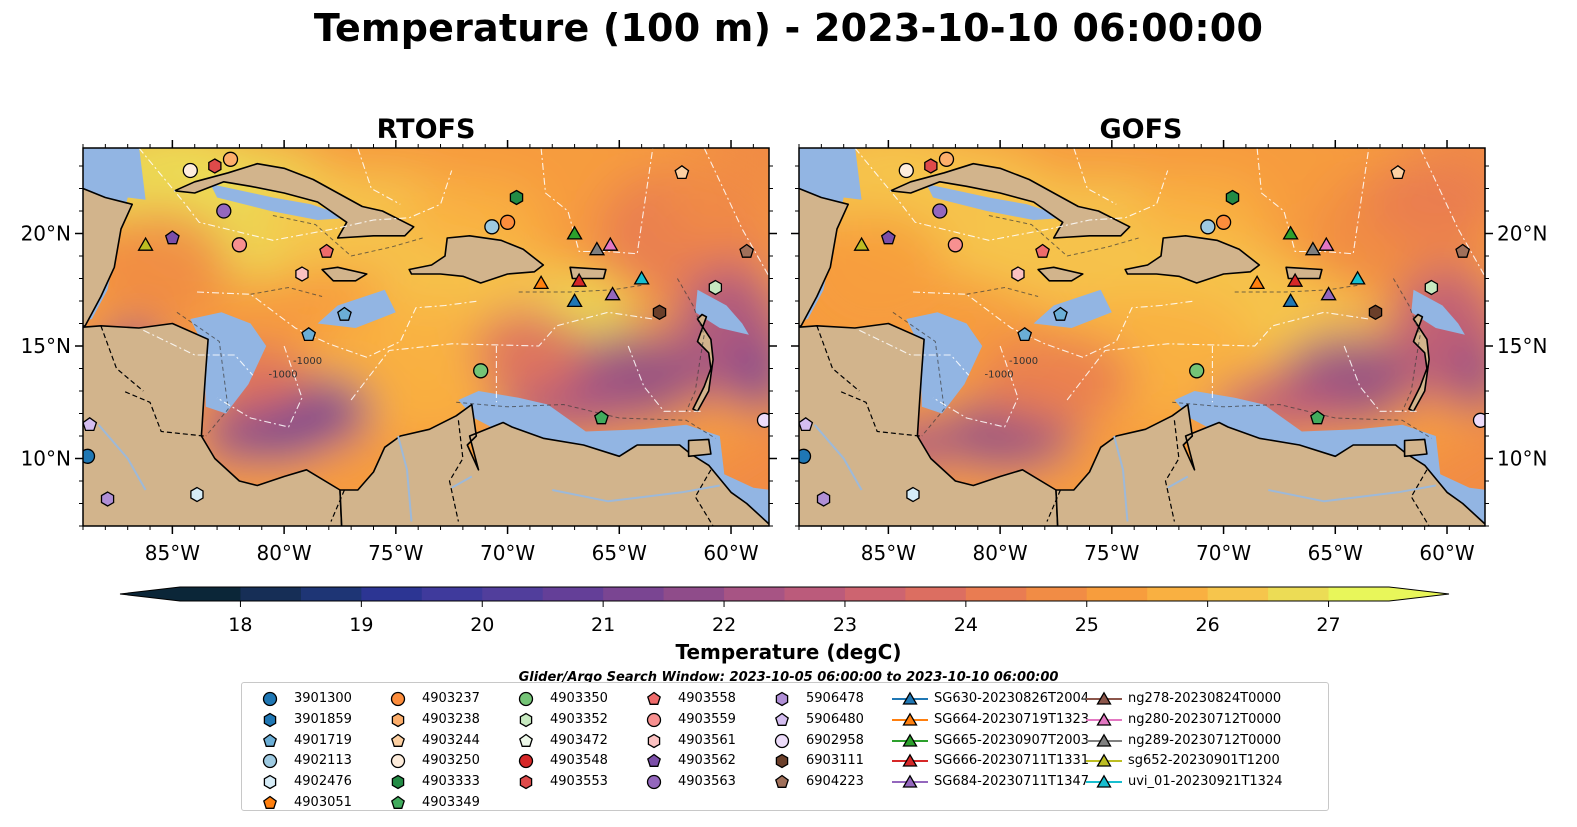  I want to click on x-tick-label: 60°W, so click(730, 553).